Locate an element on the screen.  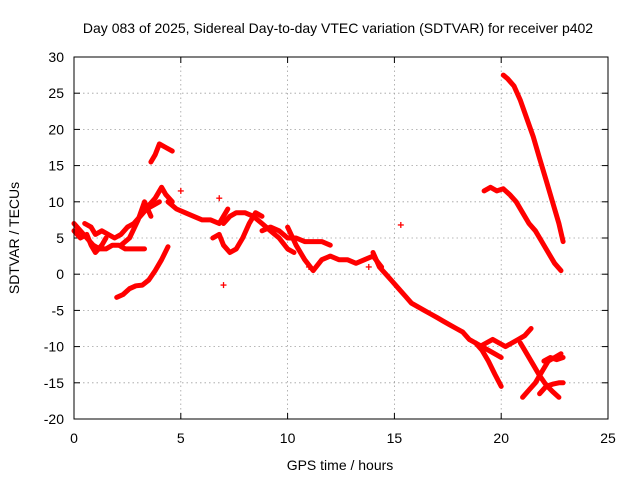
y-tick-label: 5 is located at coordinates (60, 238).